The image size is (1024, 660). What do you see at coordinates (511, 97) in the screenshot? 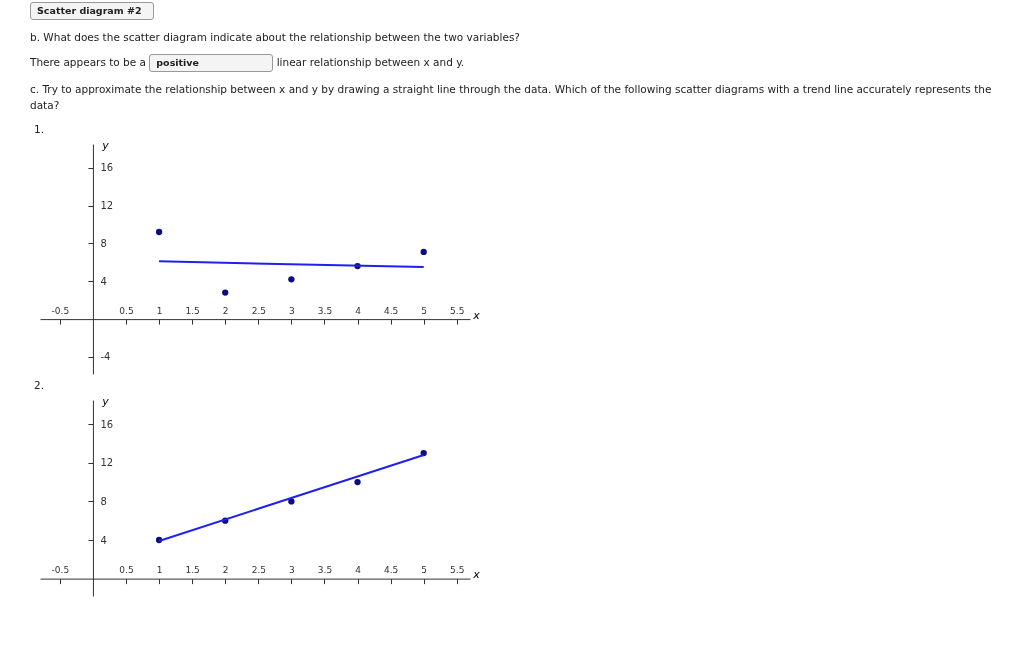
I see `text: c. Try to approximate the relationship between x and y by drawing a straight line through the data. Which of the following scatter diagrams with a trend line accurately represents the data?` at bounding box center [511, 97].